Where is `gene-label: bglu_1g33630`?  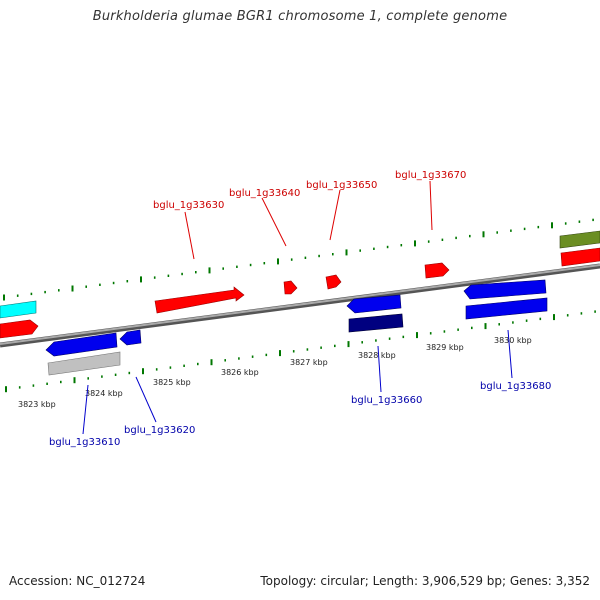 gene-label: bglu_1g33630 is located at coordinates (188, 205).